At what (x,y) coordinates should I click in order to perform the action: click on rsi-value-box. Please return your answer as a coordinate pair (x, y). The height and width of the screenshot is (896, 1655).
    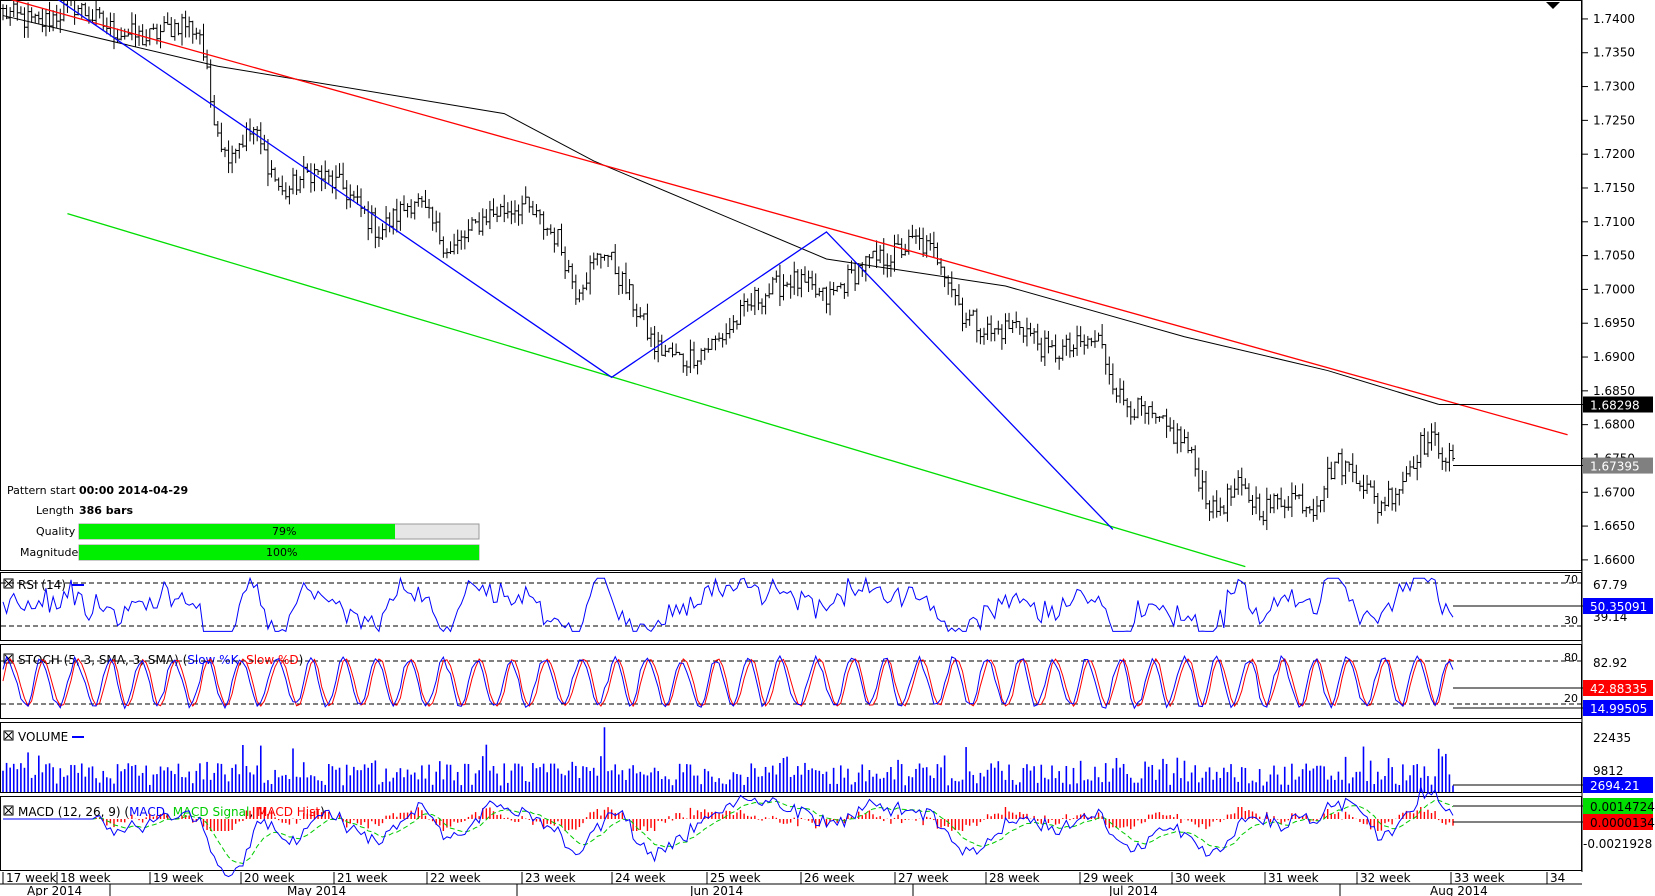
    Looking at the image, I should click on (1618, 606).